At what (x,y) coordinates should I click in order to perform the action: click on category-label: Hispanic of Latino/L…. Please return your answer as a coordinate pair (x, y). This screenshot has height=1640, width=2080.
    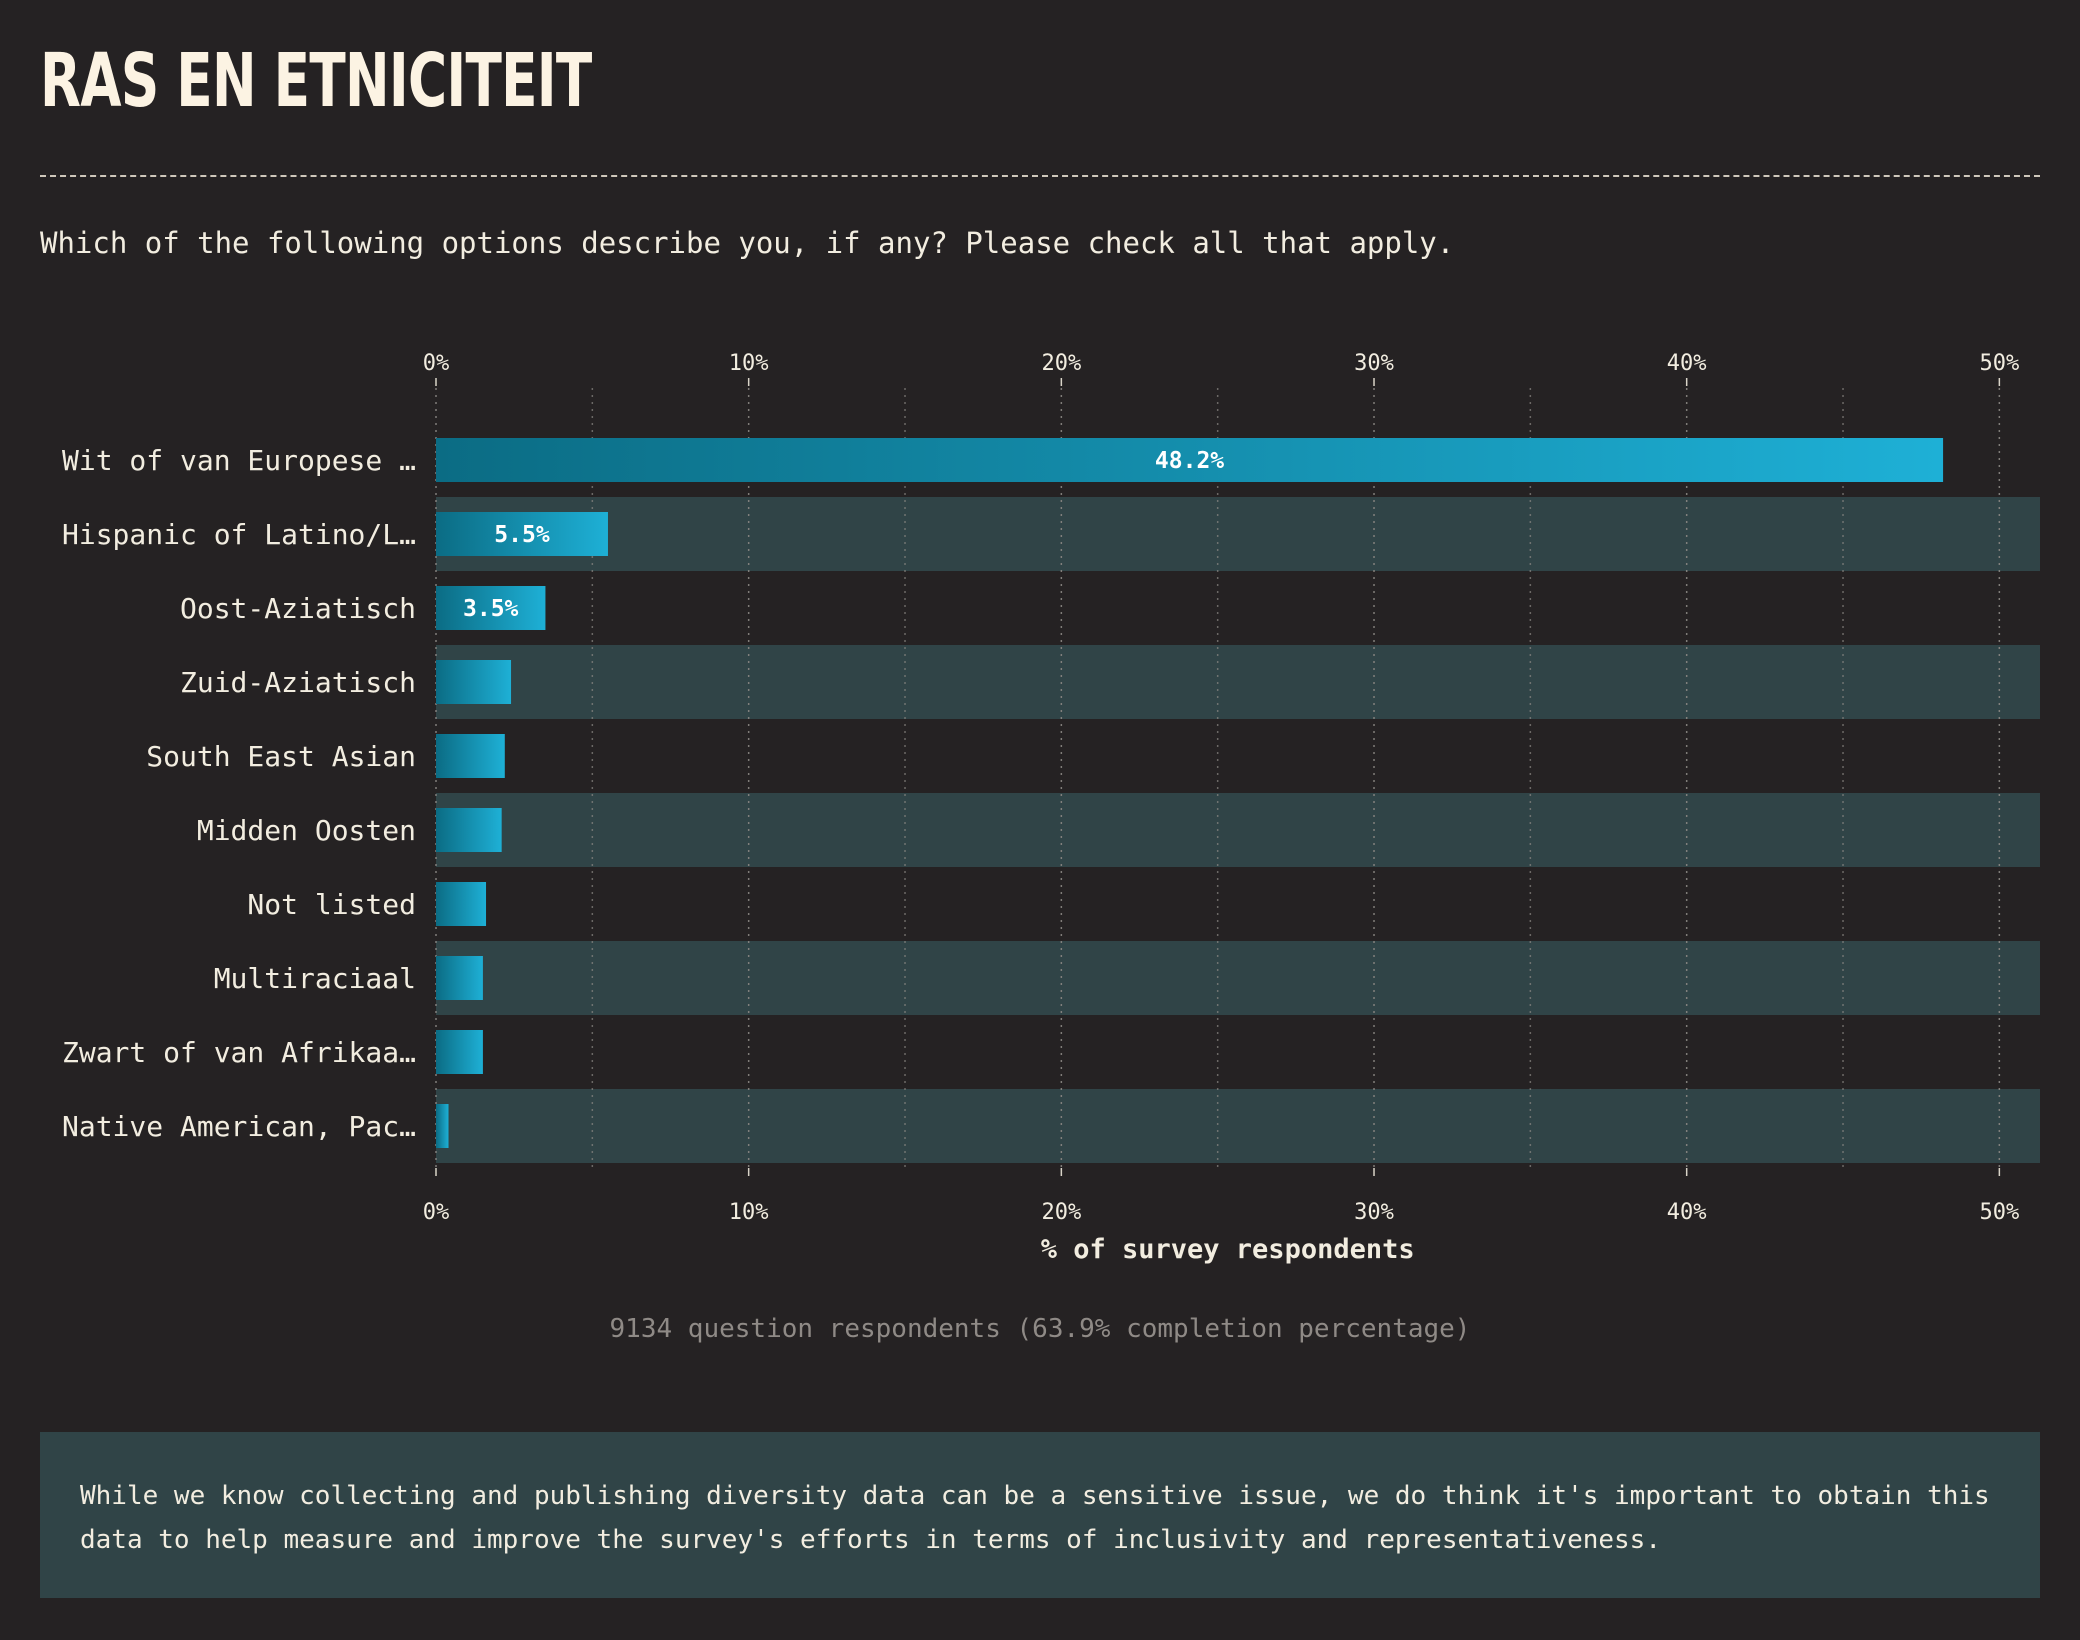
    Looking at the image, I should click on (239, 534).